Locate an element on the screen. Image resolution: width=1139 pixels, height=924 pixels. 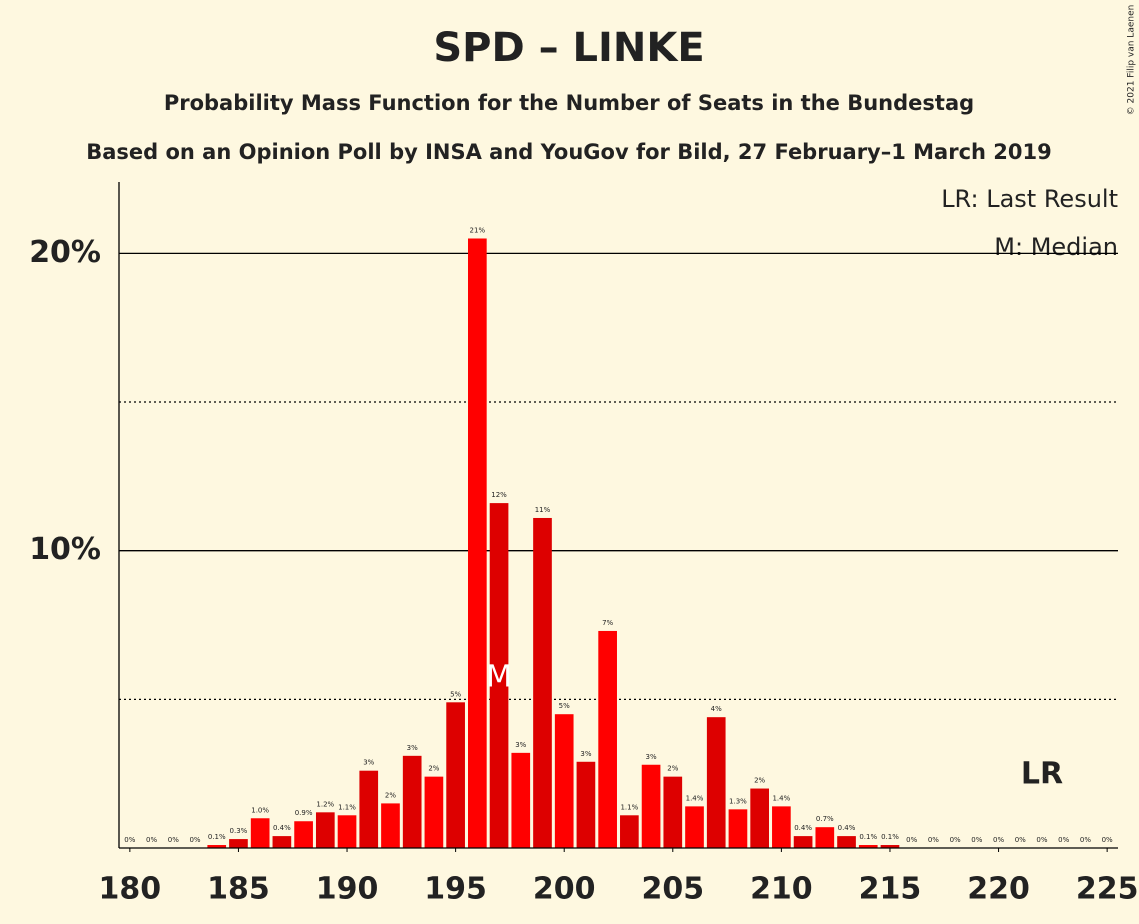
legend-entry: LR: Last Result is located at coordinates (1029, 199).